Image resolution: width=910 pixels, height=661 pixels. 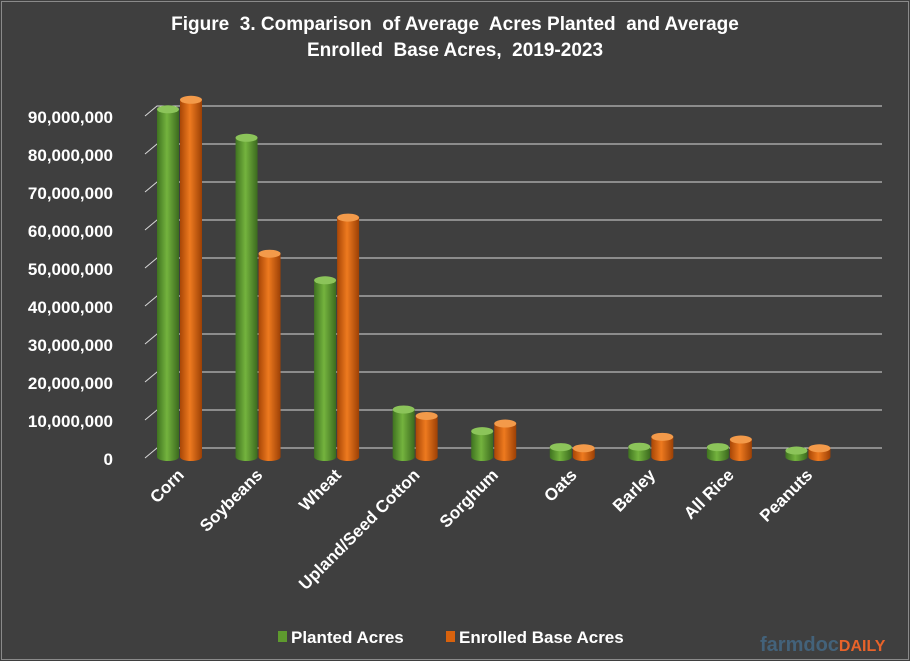 What do you see at coordinates (634, 490) in the screenshot?
I see `x-tick-label: Barley` at bounding box center [634, 490].